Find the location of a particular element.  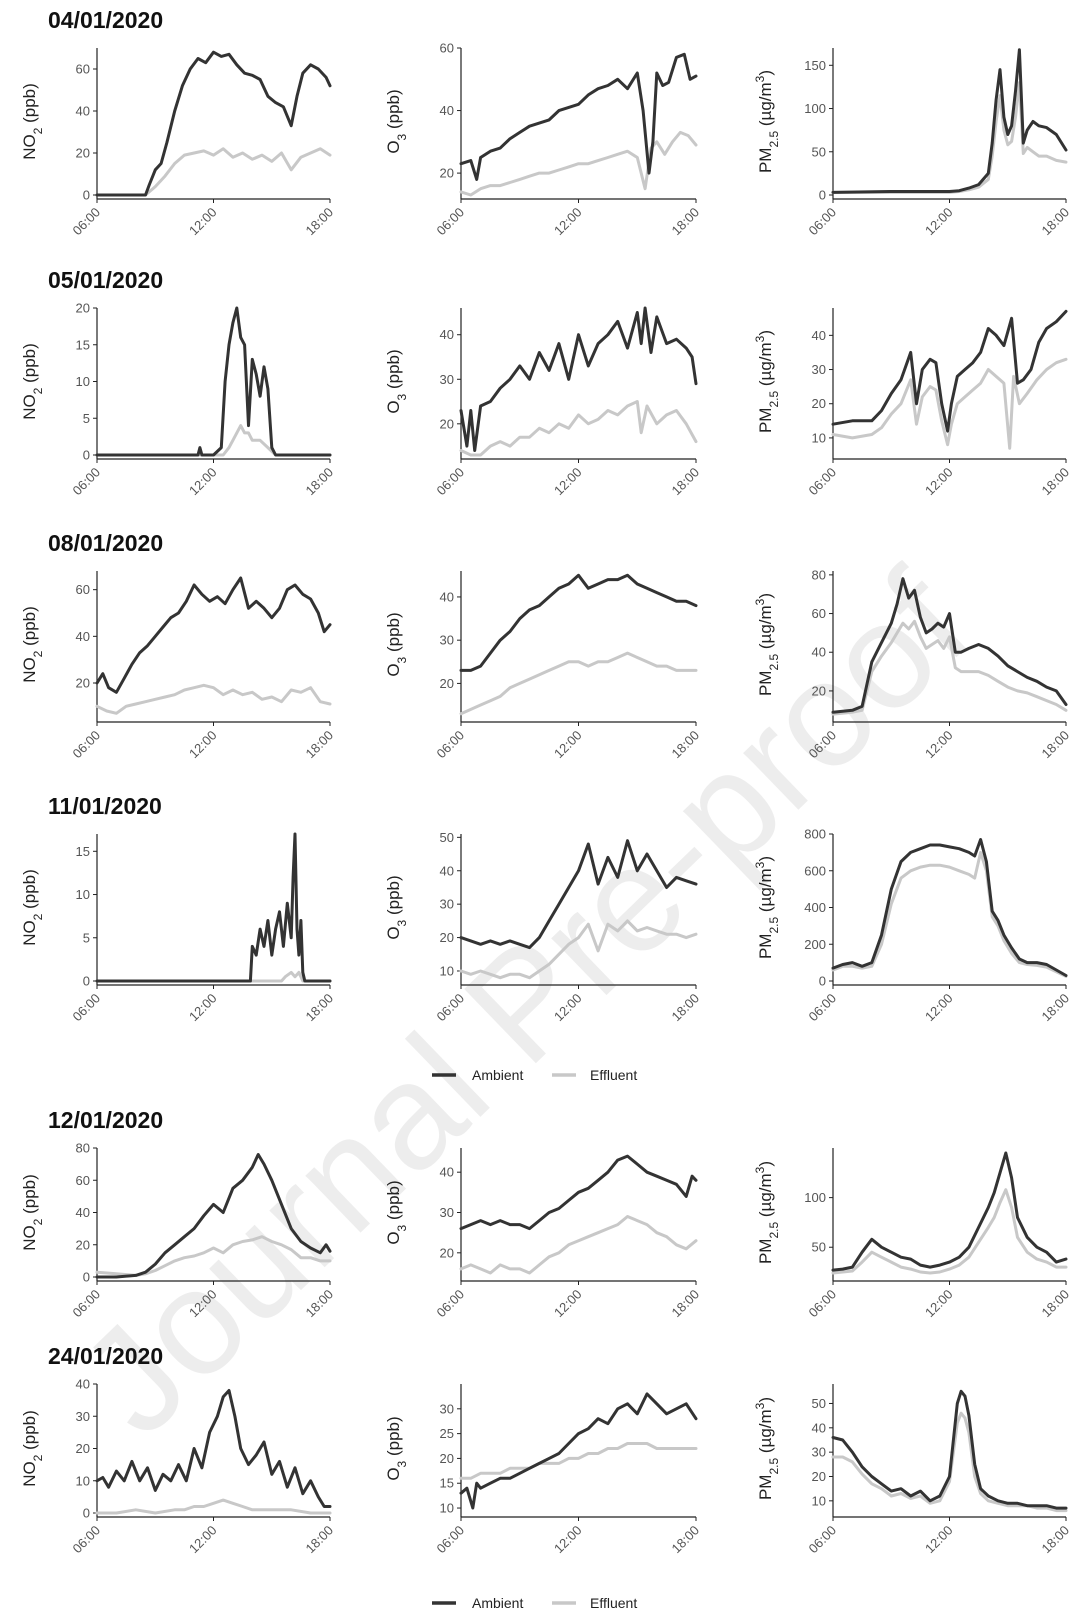

panel-o3: 20 40 60 06:00 12:00 18:00 O3 (ppb) is located at coordinates (543, 140).